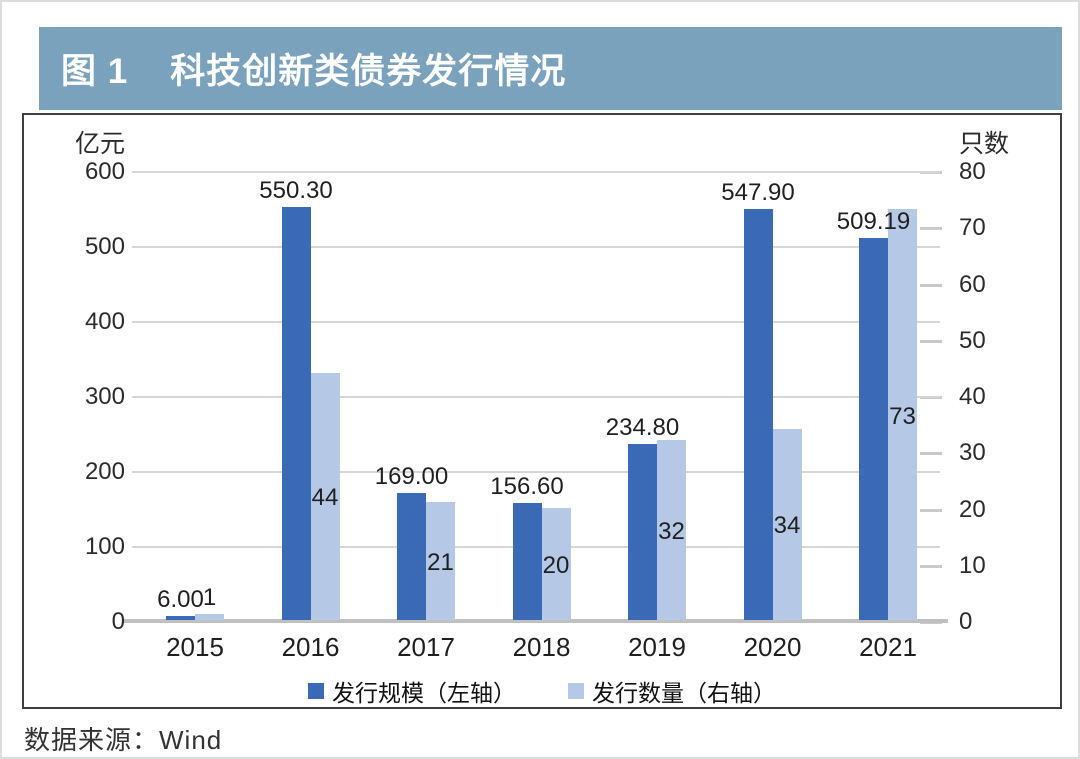  What do you see at coordinates (426, 647) in the screenshot?
I see `x-axis-label: 2017` at bounding box center [426, 647].